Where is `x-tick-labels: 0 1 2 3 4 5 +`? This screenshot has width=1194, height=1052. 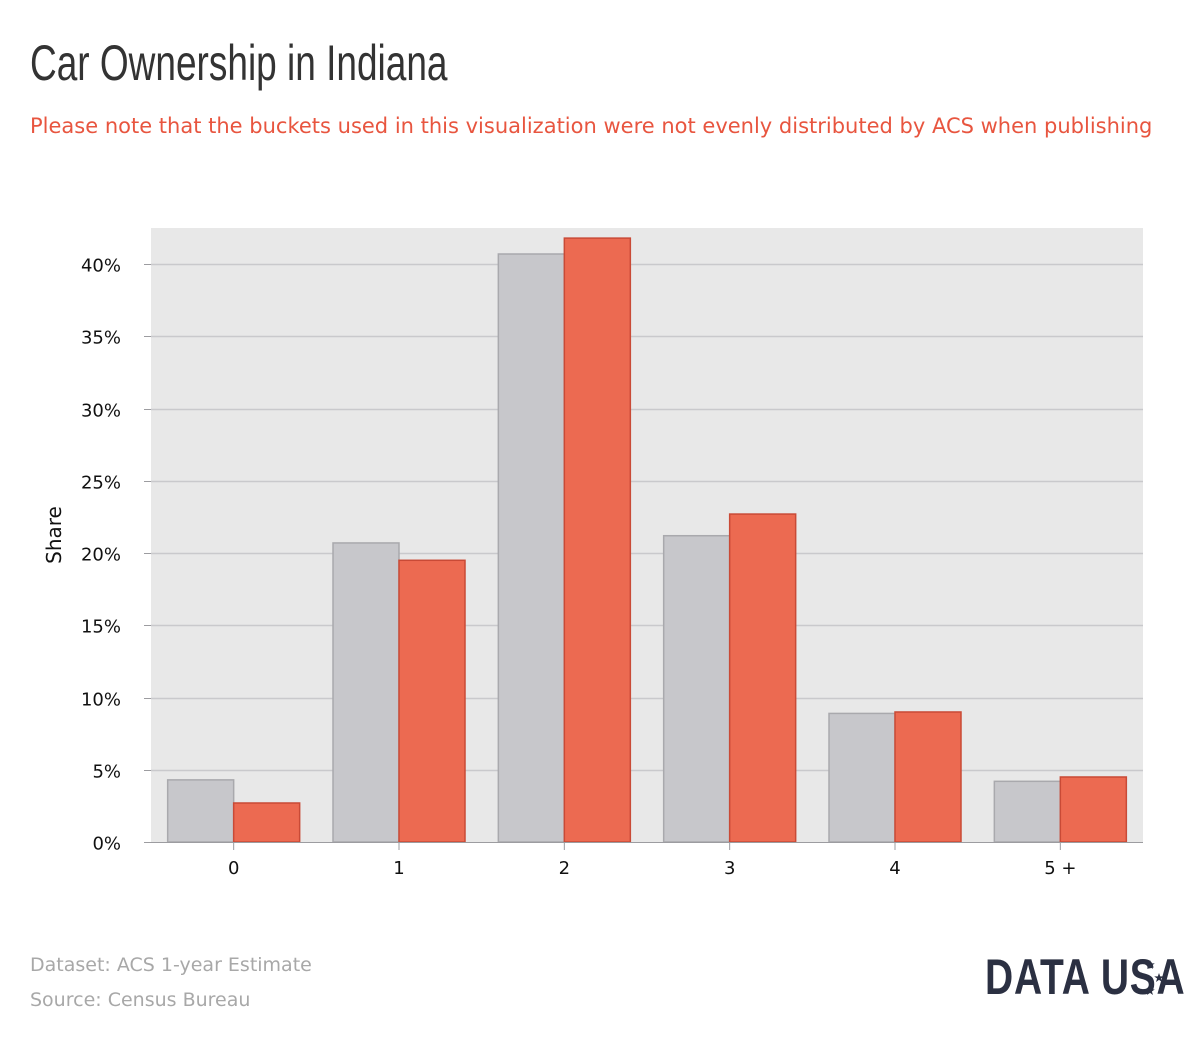 x-tick-labels: 0 1 2 3 4 5 + is located at coordinates (652, 860).